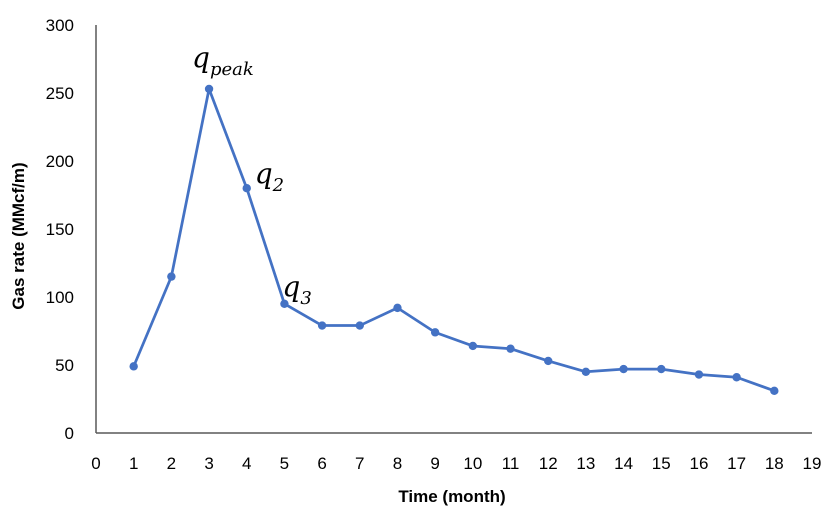 This screenshot has width=829, height=520. I want to click on x-tick-label: 5, so click(284, 463).